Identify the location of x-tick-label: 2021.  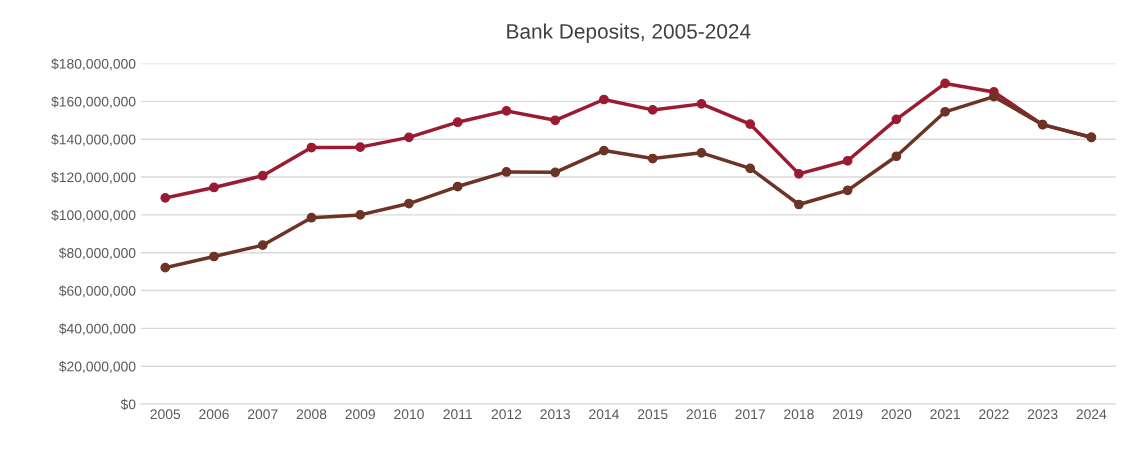
(945, 414).